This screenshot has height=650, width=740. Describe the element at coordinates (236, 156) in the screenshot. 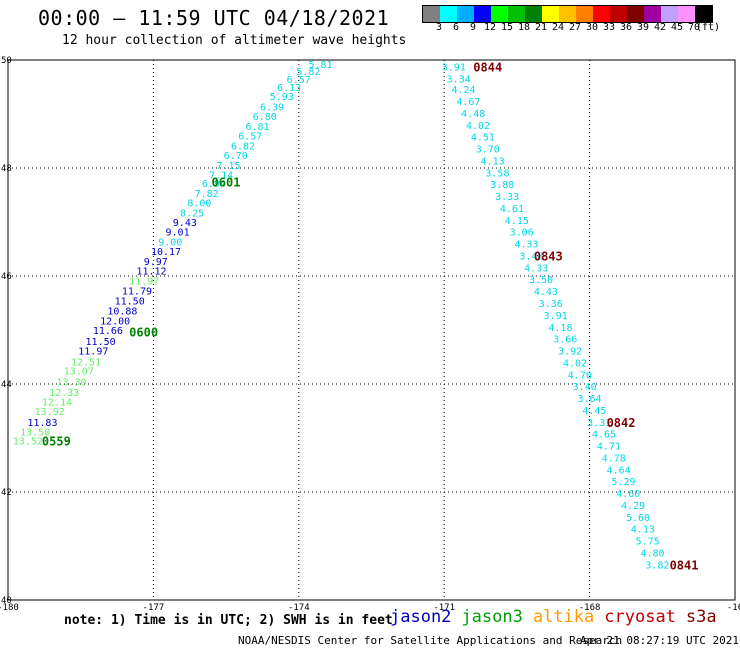

I see `wave-height-label: 6.70` at that location.